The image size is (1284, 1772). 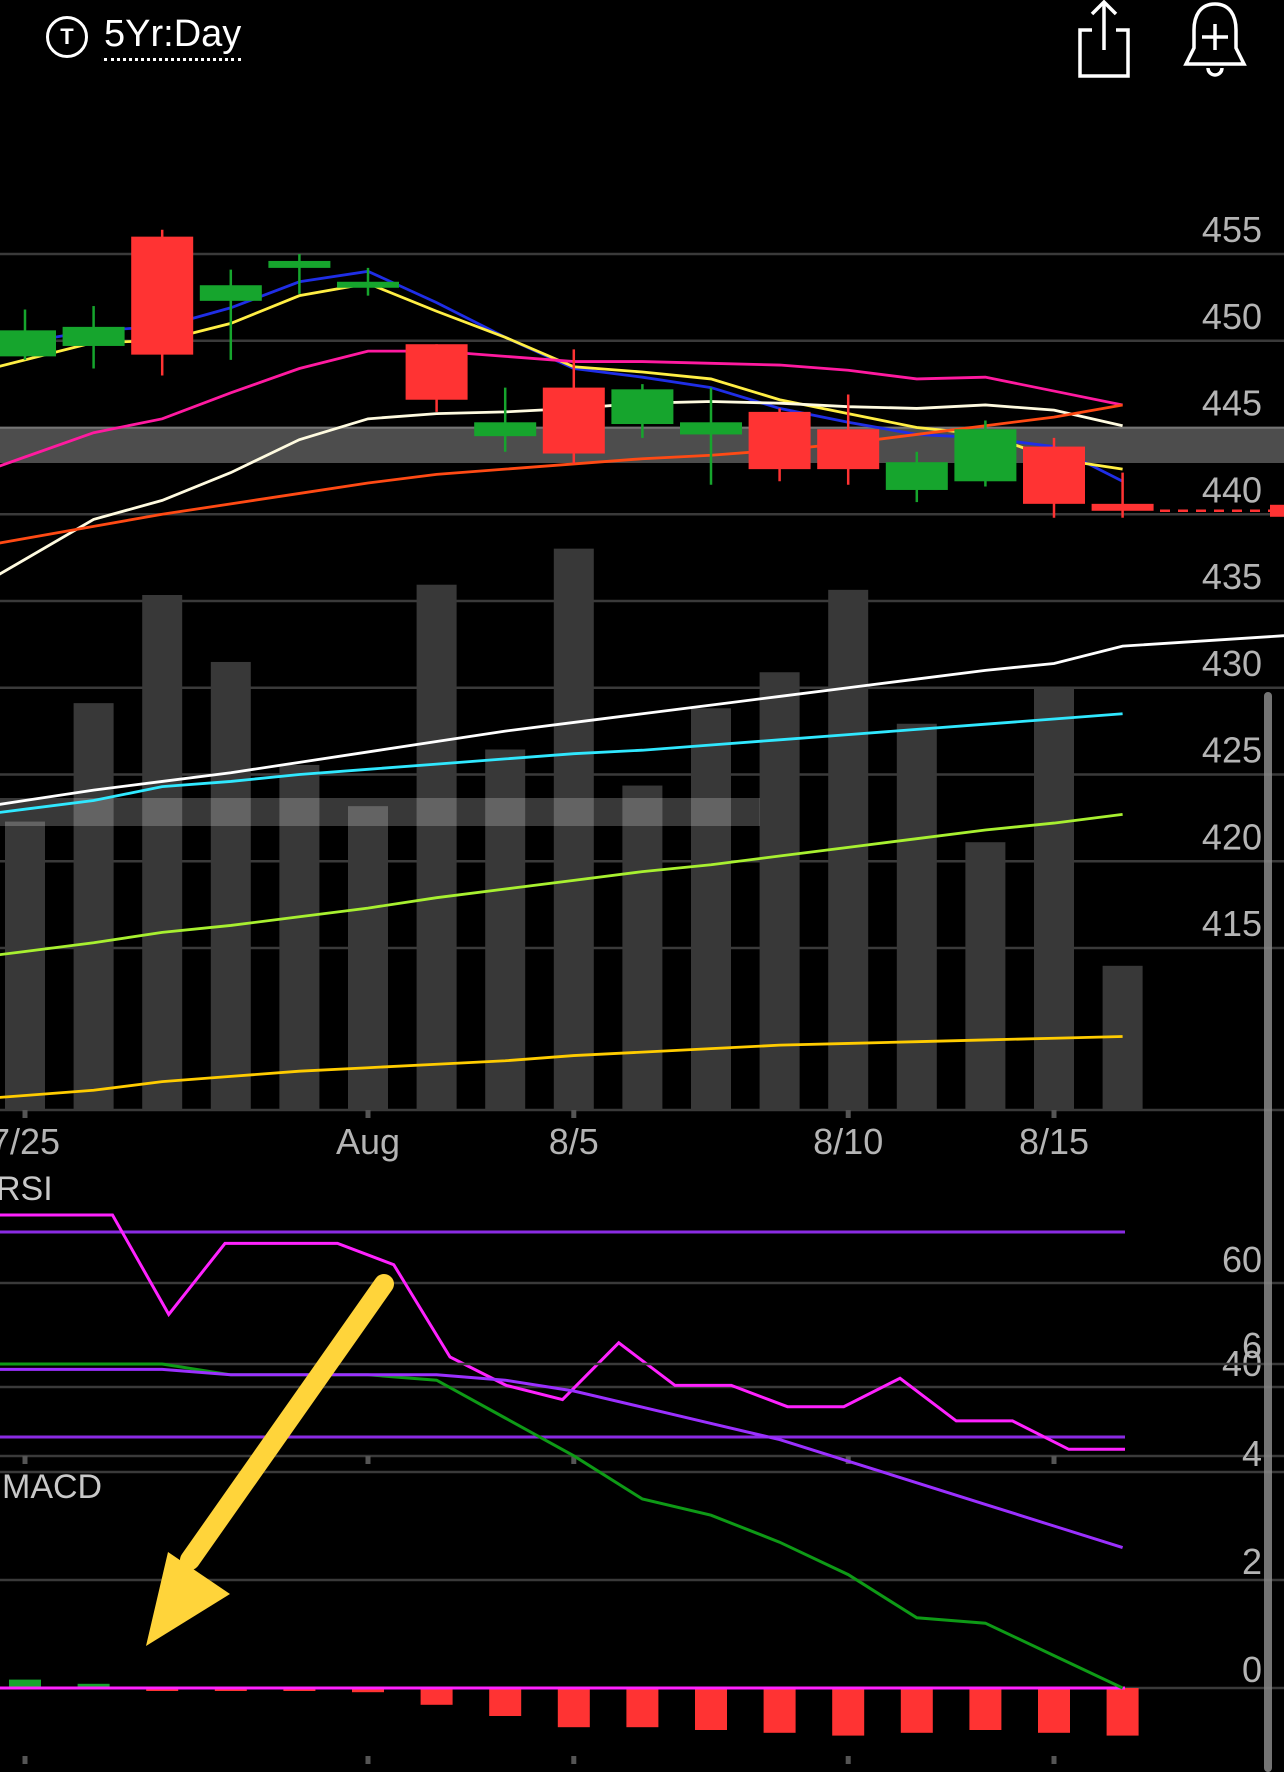 I want to click on date-tick-label: 7/25, so click(x=30, y=1141).